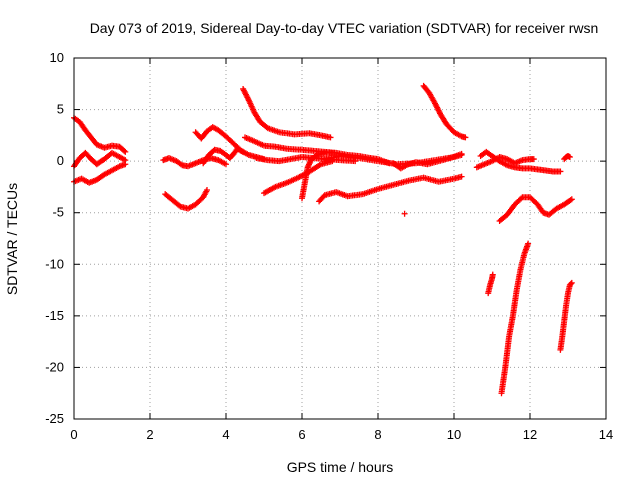 This screenshot has width=640, height=480. Describe the element at coordinates (535, 209) in the screenshot. I see `series-arc-t` at that location.